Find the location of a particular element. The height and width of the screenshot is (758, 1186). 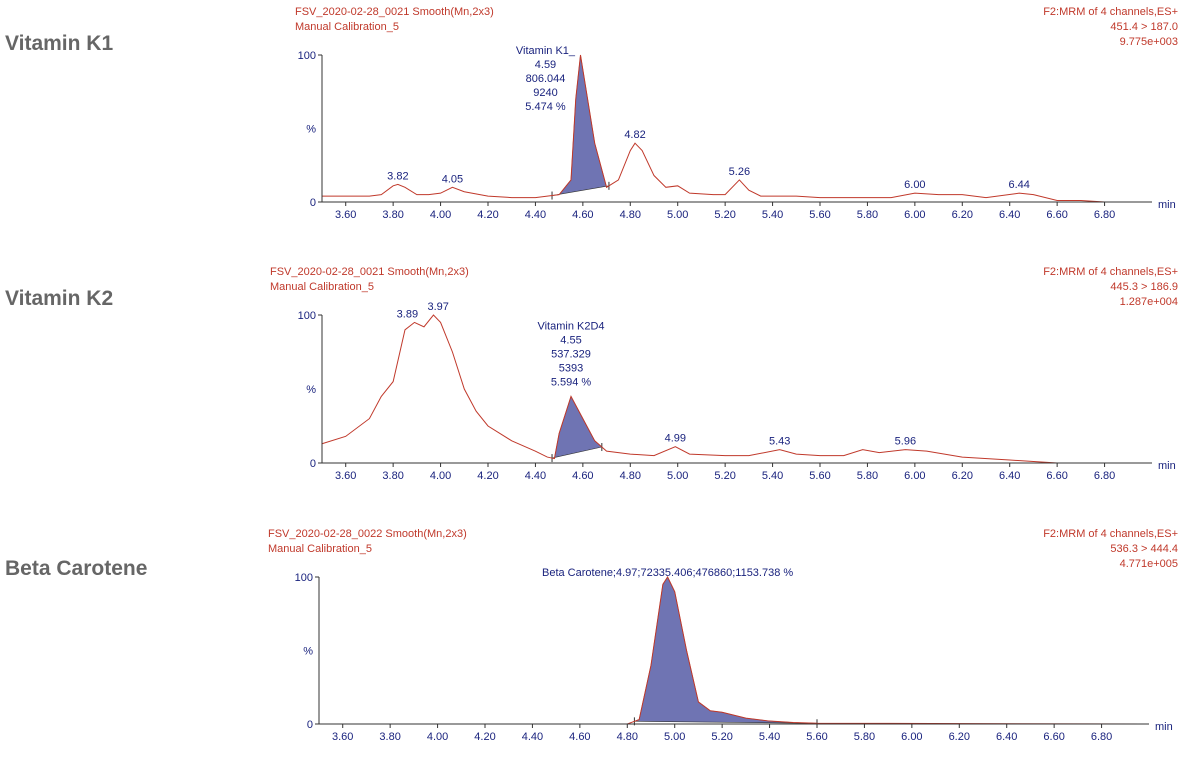

peak-label: 806.044 is located at coordinates (546, 79).